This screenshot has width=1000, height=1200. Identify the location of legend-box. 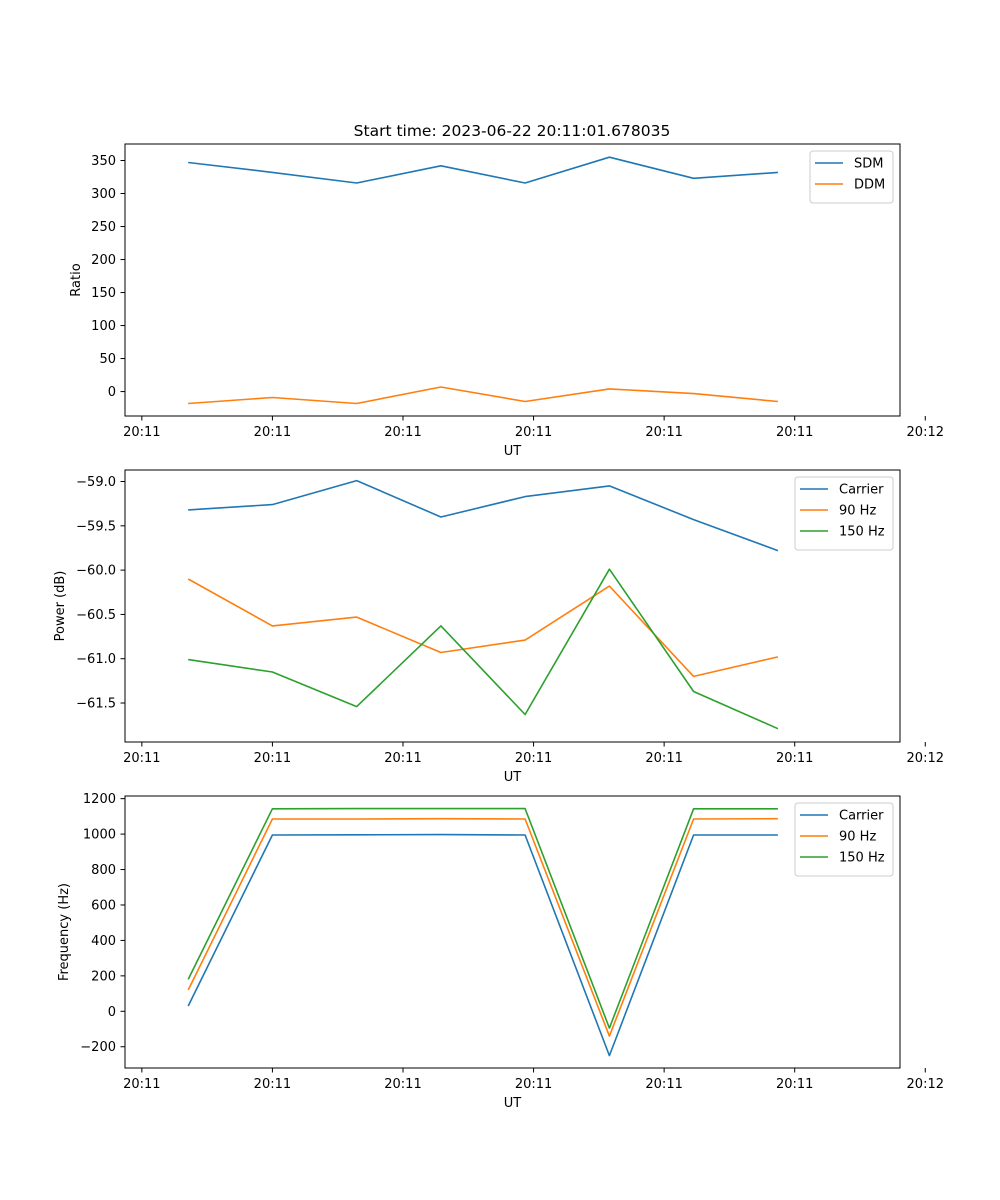
(851, 177).